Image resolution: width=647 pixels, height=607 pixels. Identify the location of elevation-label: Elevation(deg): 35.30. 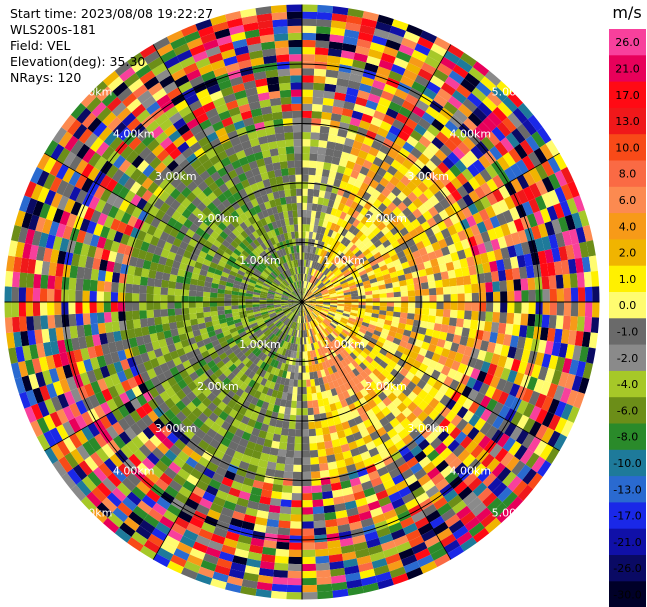
(78, 61).